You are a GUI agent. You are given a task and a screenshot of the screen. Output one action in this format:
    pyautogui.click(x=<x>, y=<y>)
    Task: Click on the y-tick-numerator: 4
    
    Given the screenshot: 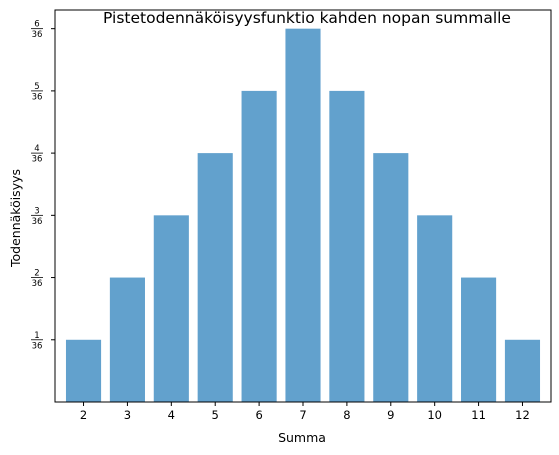 What is the action you would take?
    pyautogui.click(x=36, y=149)
    